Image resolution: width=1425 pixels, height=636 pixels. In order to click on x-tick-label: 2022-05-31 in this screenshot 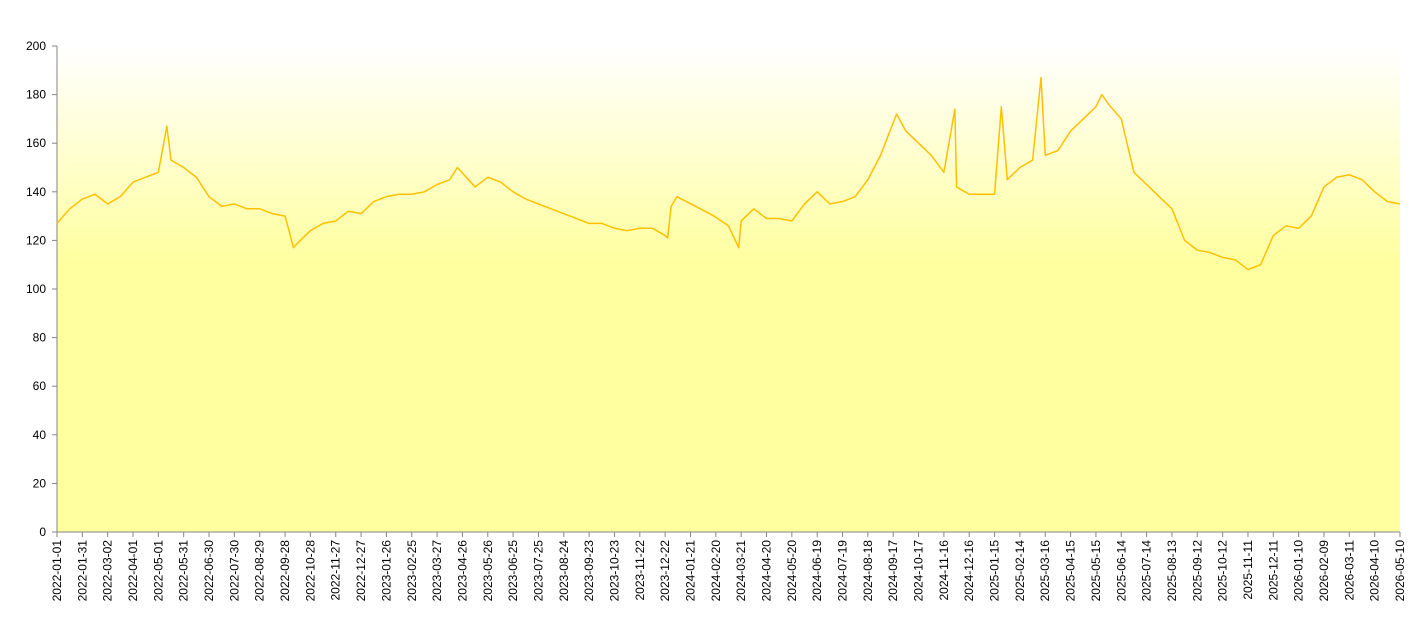, I will do `click(184, 571)`.